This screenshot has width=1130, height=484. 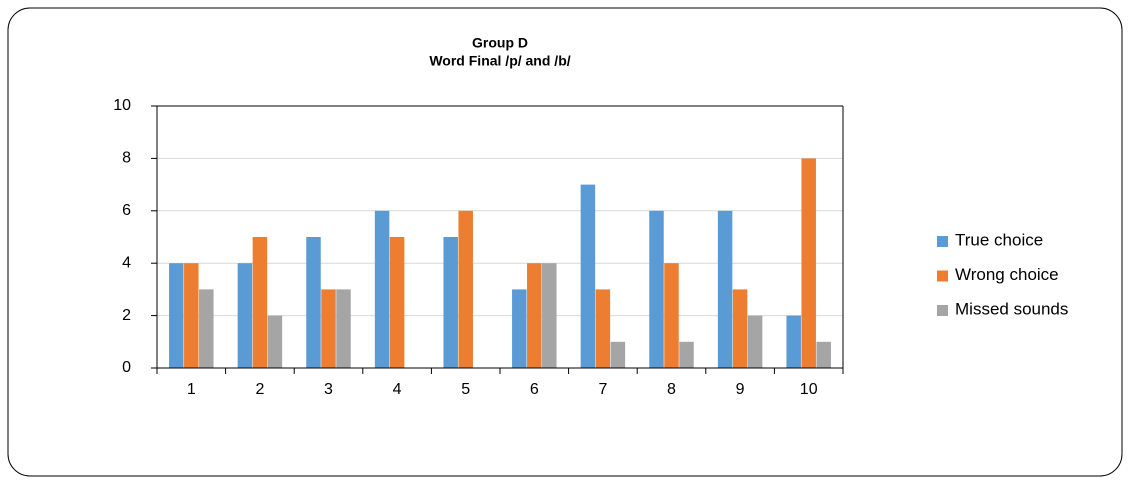 What do you see at coordinates (122, 105) in the screenshot?
I see `y-tick-label: 10` at bounding box center [122, 105].